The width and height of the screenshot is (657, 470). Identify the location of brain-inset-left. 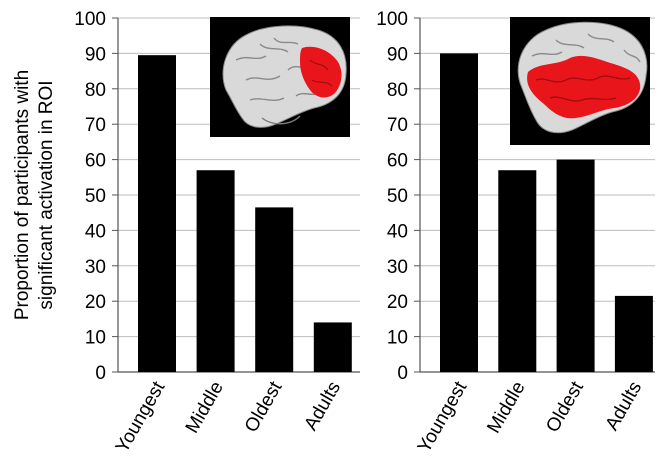
(280, 77).